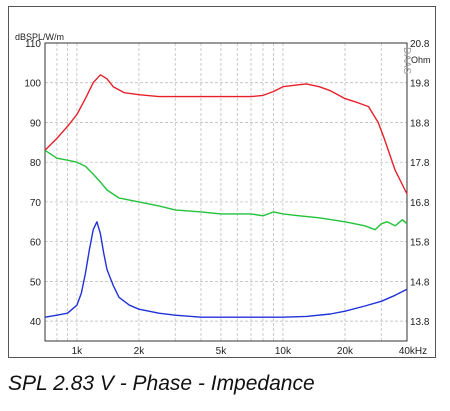 The height and width of the screenshot is (411, 450). I want to click on y-left-tick-label: 40, so click(36, 322).